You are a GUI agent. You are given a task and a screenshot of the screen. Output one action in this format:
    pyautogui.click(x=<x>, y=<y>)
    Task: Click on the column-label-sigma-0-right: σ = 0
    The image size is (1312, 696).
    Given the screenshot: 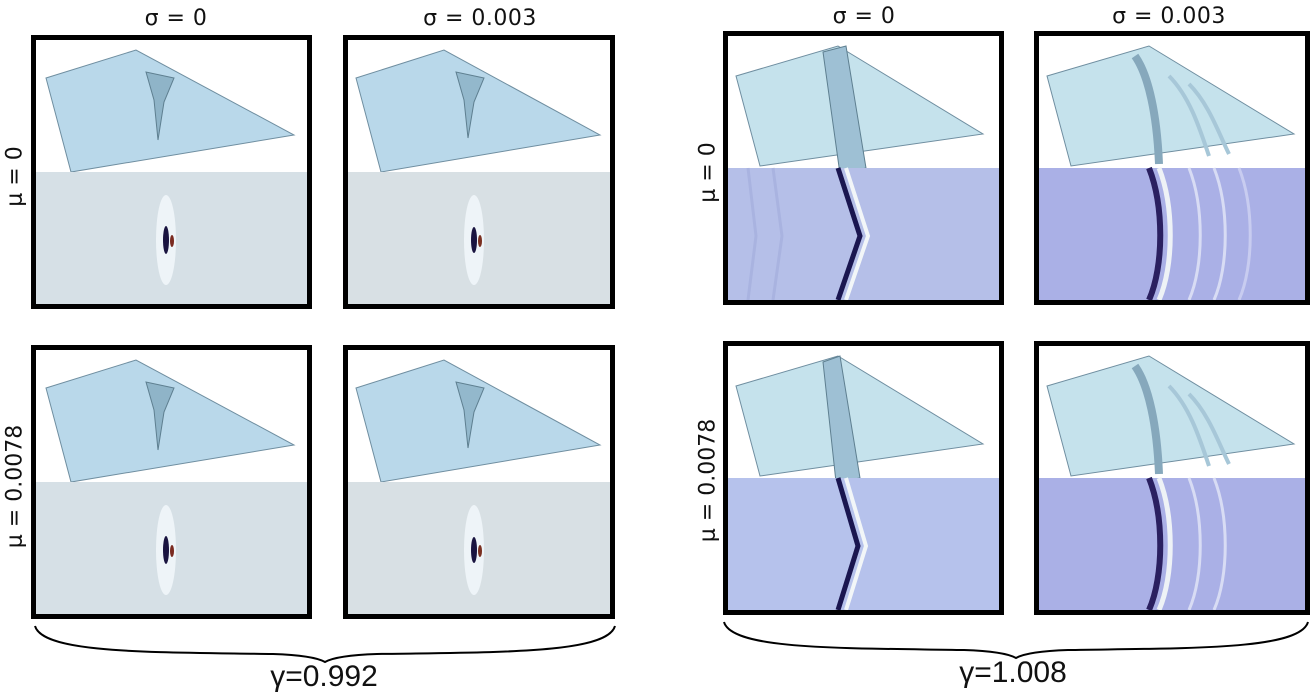 What is the action you would take?
    pyautogui.click(x=864, y=16)
    